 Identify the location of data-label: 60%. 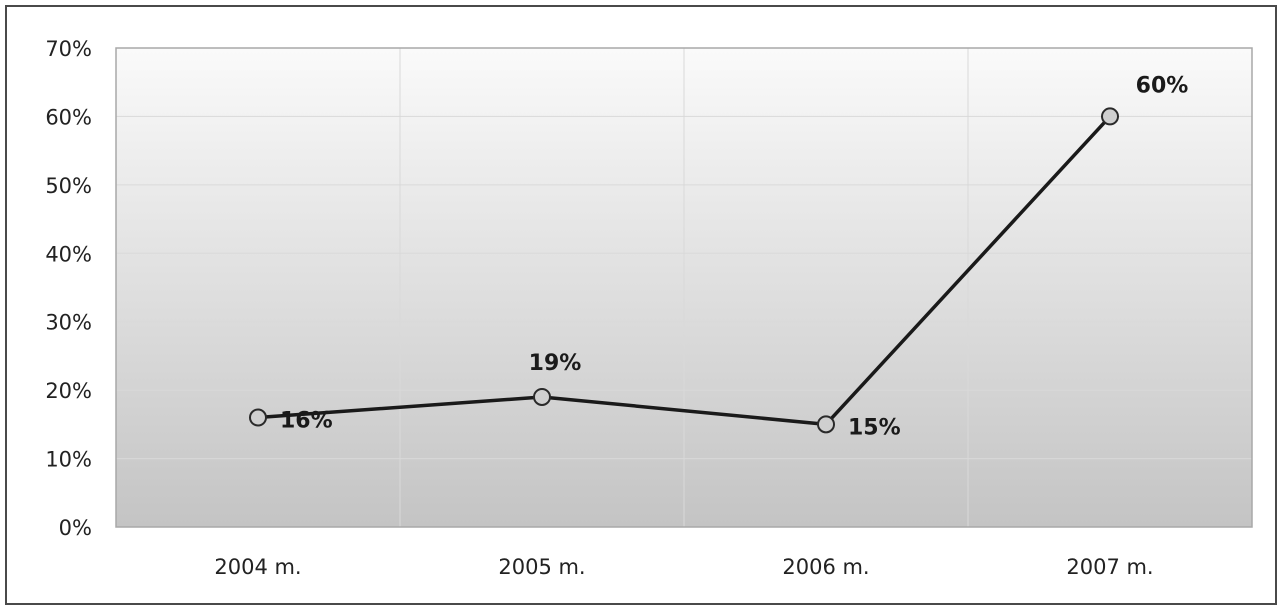
(1162, 85).